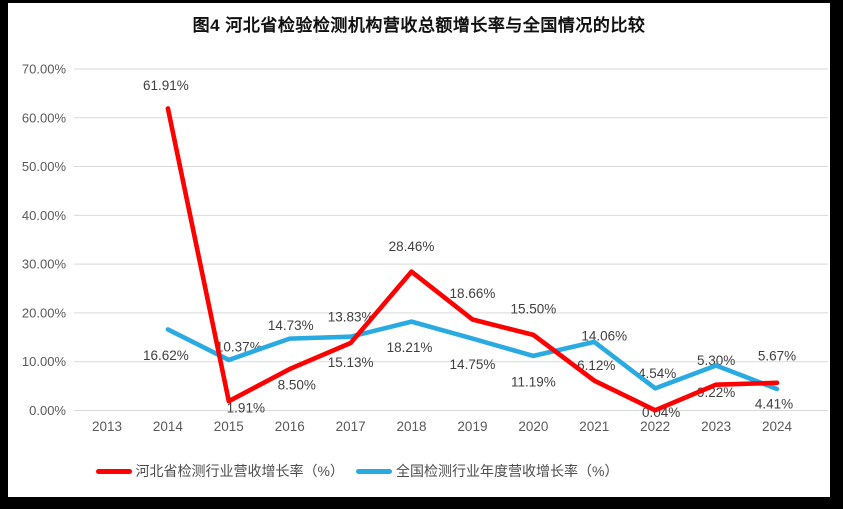 The width and height of the screenshot is (843, 509). I want to click on data-label: 18.21%, so click(410, 347).